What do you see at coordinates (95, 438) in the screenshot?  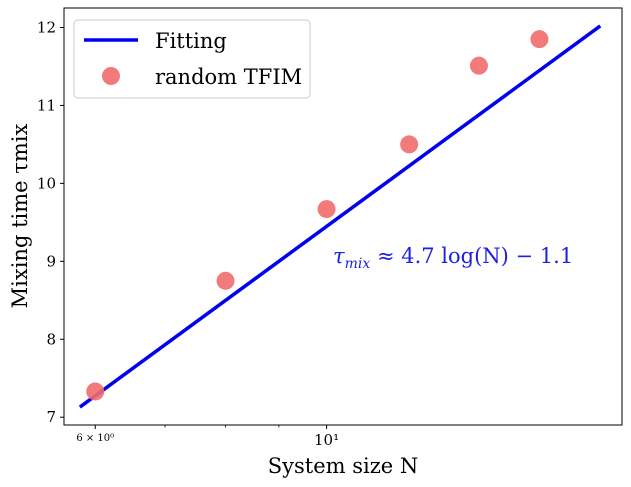 I see `x-tick-label: 6 × 10⁰` at bounding box center [95, 438].